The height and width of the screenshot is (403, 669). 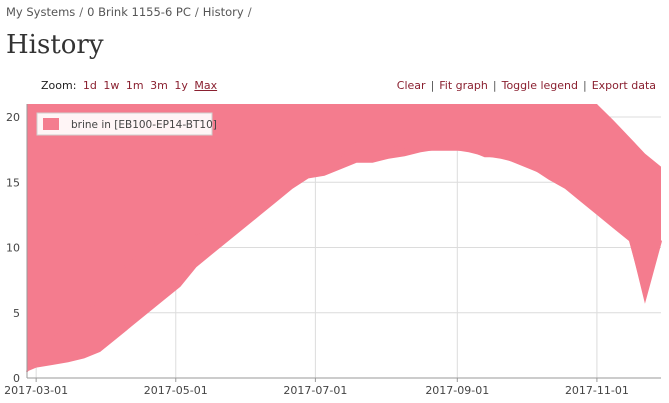 I want to click on legend-swatch, so click(x=51, y=124).